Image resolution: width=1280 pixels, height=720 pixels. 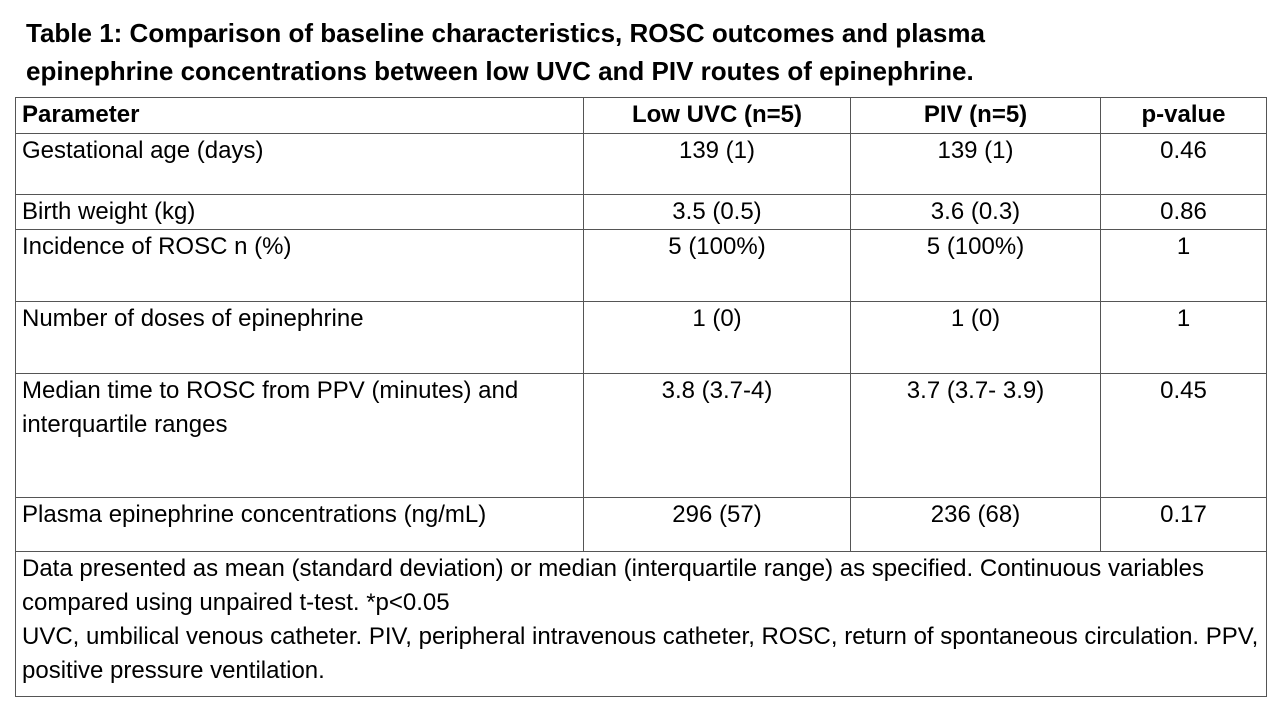 What do you see at coordinates (299, 164) in the screenshot?
I see `cell-parameter: Gestational age (days)` at bounding box center [299, 164].